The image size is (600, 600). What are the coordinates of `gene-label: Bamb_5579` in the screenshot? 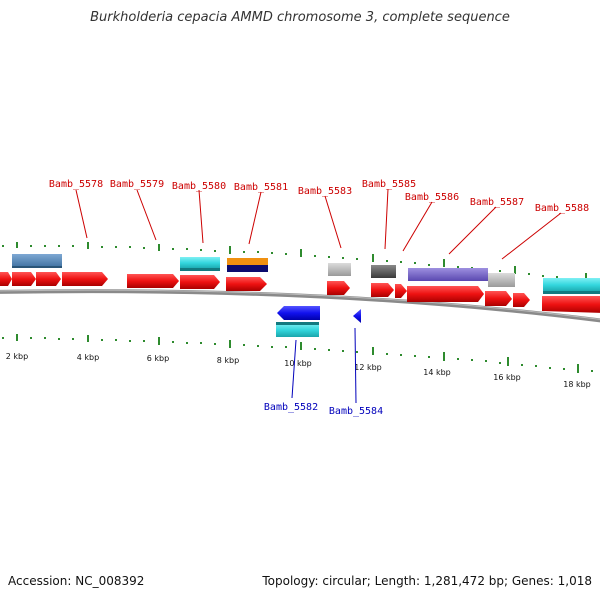 It's located at (137, 184).